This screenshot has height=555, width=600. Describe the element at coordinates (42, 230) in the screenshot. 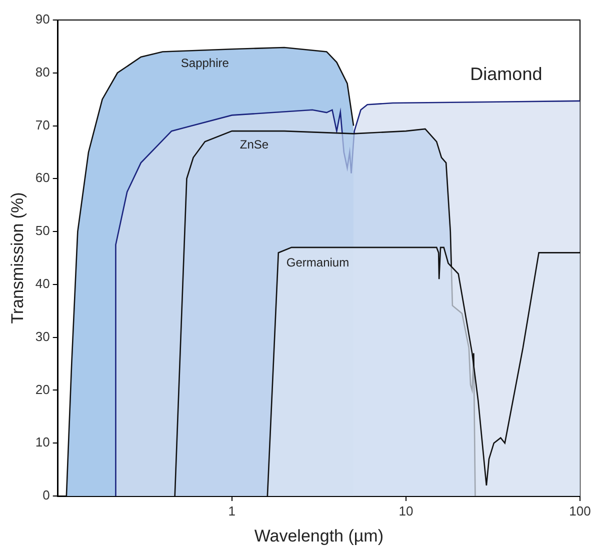

I see `y-tick-label: 50` at that location.